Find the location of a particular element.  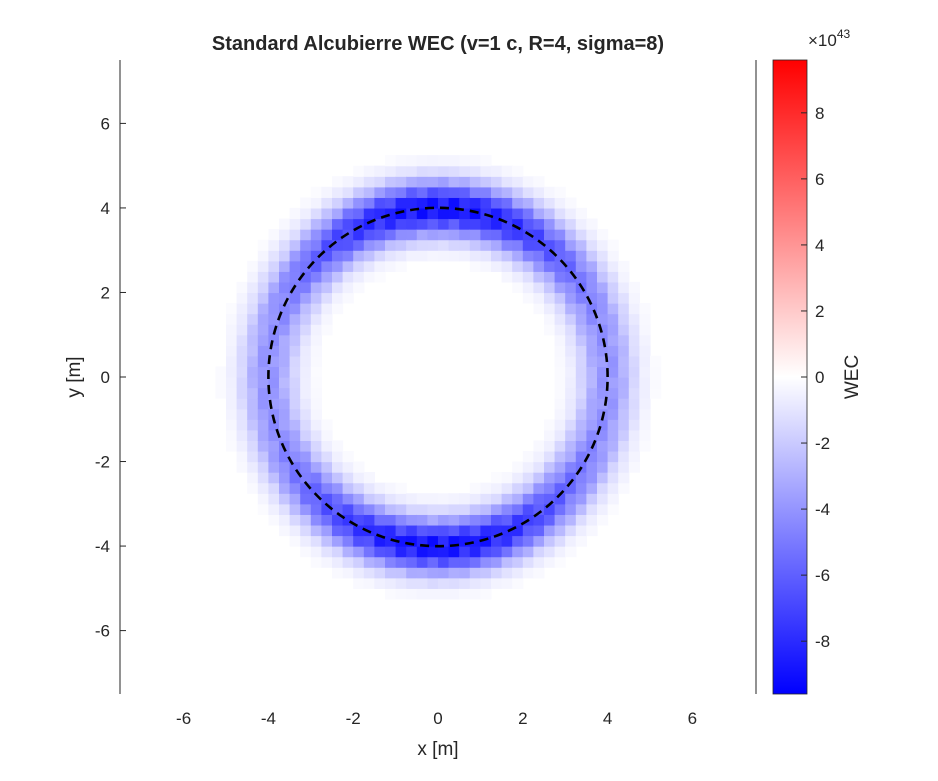

y-axis-label: y [m] is located at coordinates (74, 376).